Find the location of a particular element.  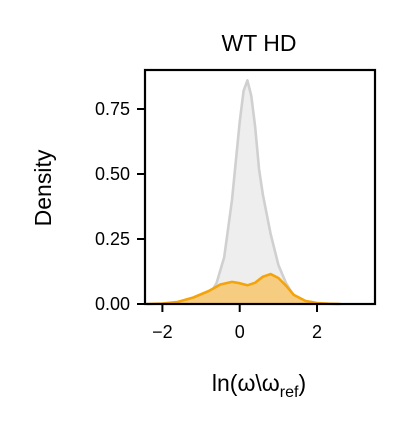

x-axis-label-close: ) is located at coordinates (302, 383).